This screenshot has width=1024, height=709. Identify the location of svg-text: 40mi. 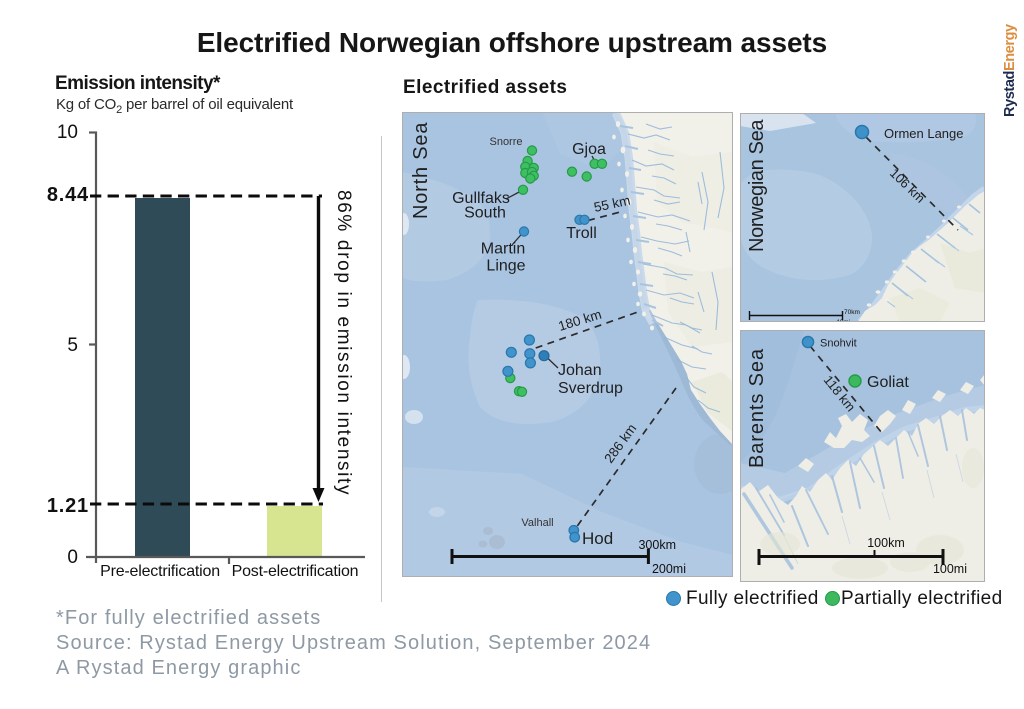
(843, 320).